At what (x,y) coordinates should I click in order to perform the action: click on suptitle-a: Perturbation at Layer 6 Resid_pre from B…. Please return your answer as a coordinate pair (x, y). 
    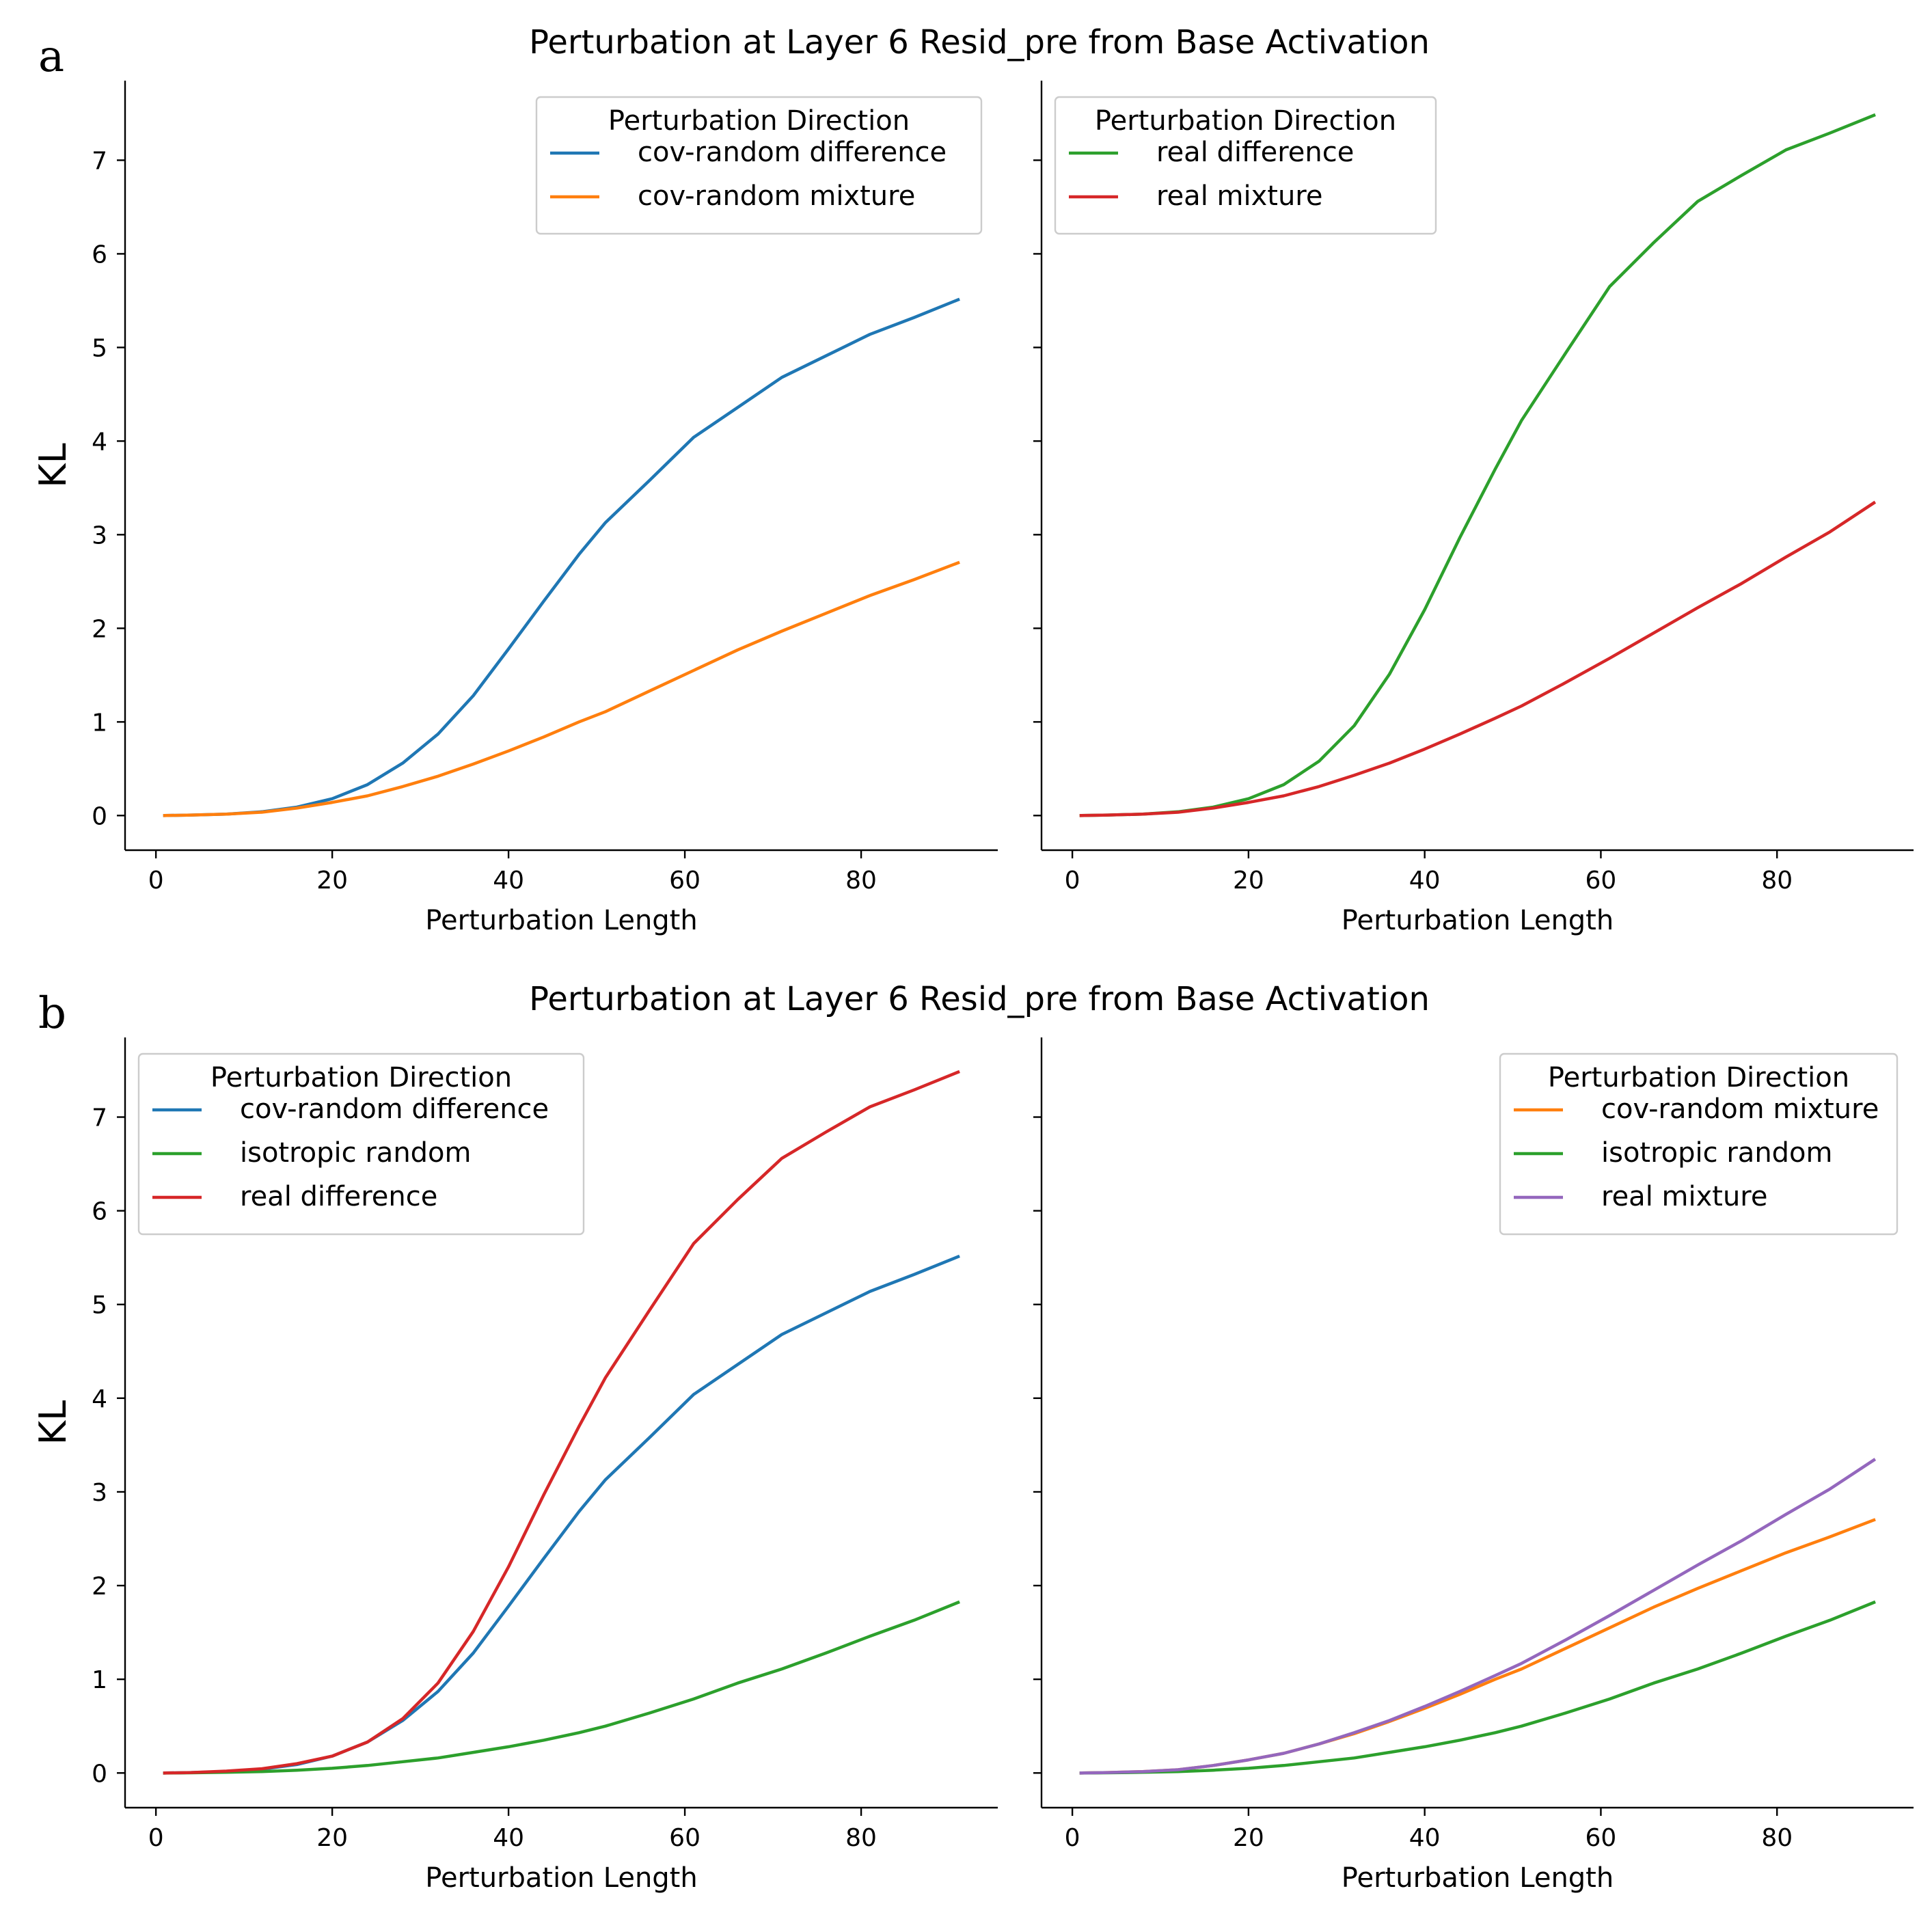
    Looking at the image, I should click on (979, 42).